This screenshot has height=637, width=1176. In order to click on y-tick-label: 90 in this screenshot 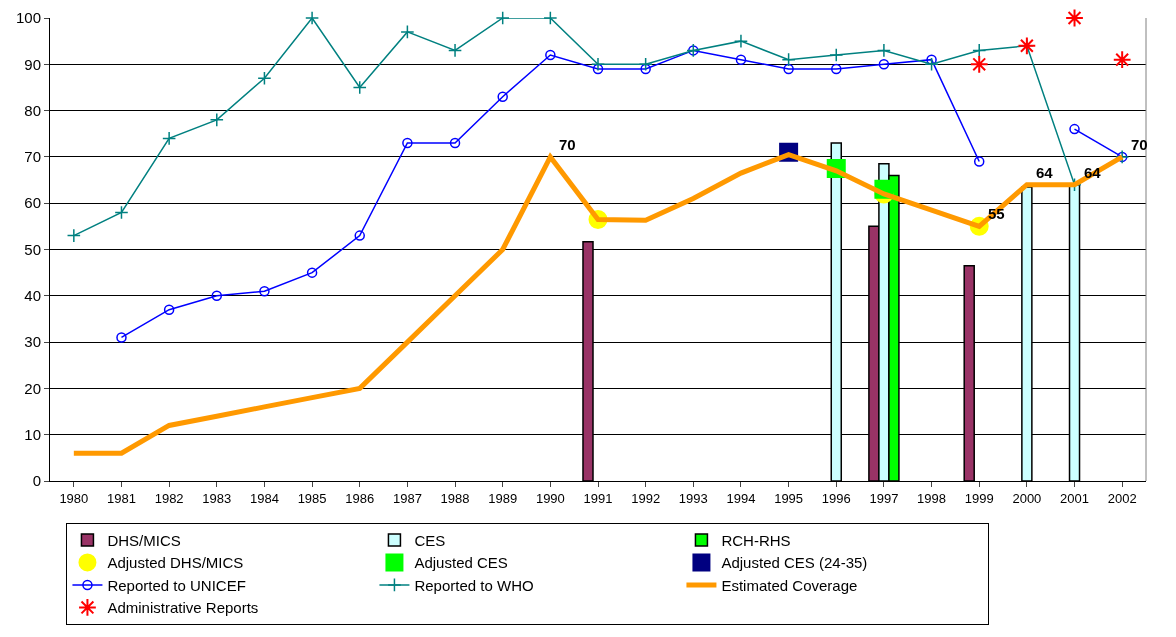, I will do `click(32, 64)`.